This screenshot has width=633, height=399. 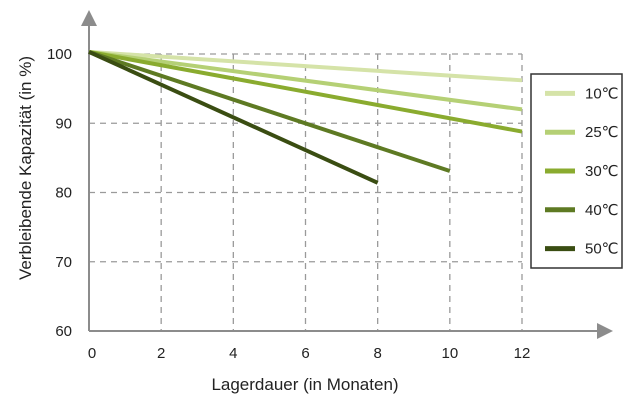 I want to click on x-tick-label: 10, so click(x=449, y=353).